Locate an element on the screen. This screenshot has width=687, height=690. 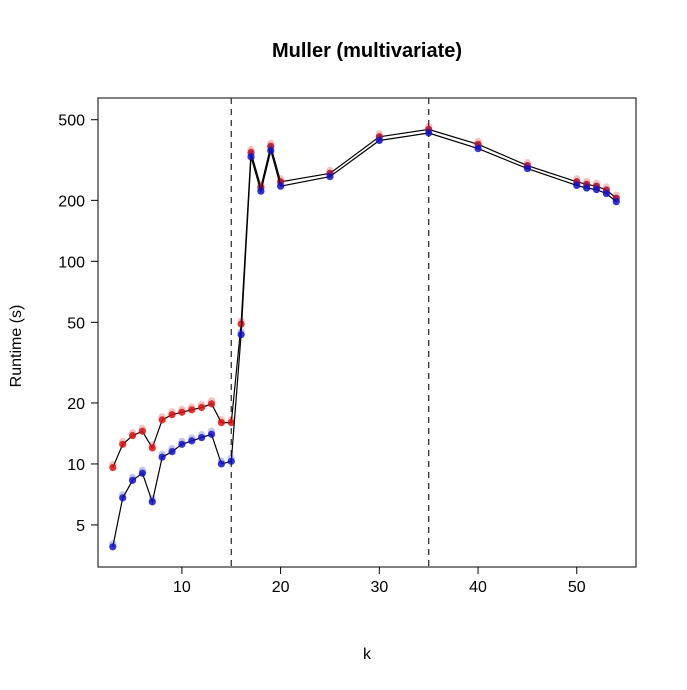
x-axis-label: k is located at coordinates (367, 654).